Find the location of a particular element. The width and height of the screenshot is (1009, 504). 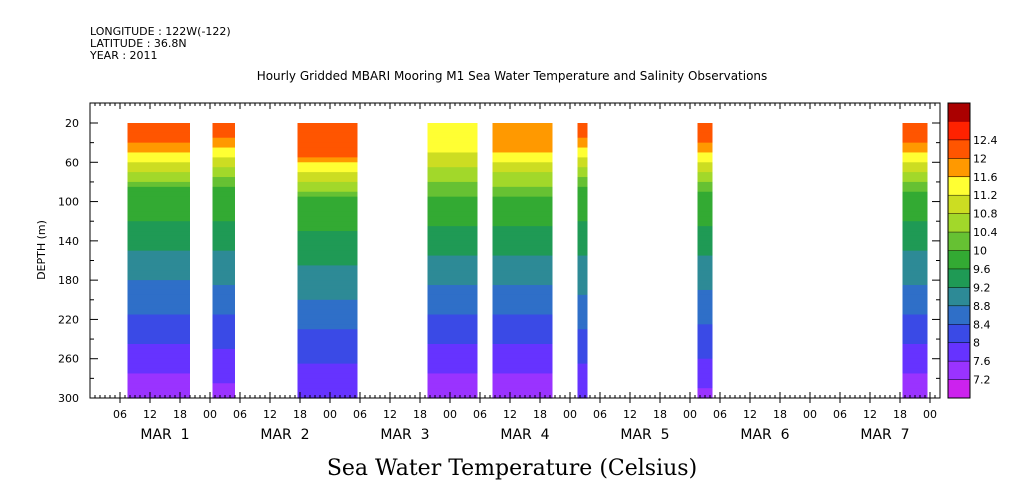

colorbar-label: 7.2 is located at coordinates (982, 380).